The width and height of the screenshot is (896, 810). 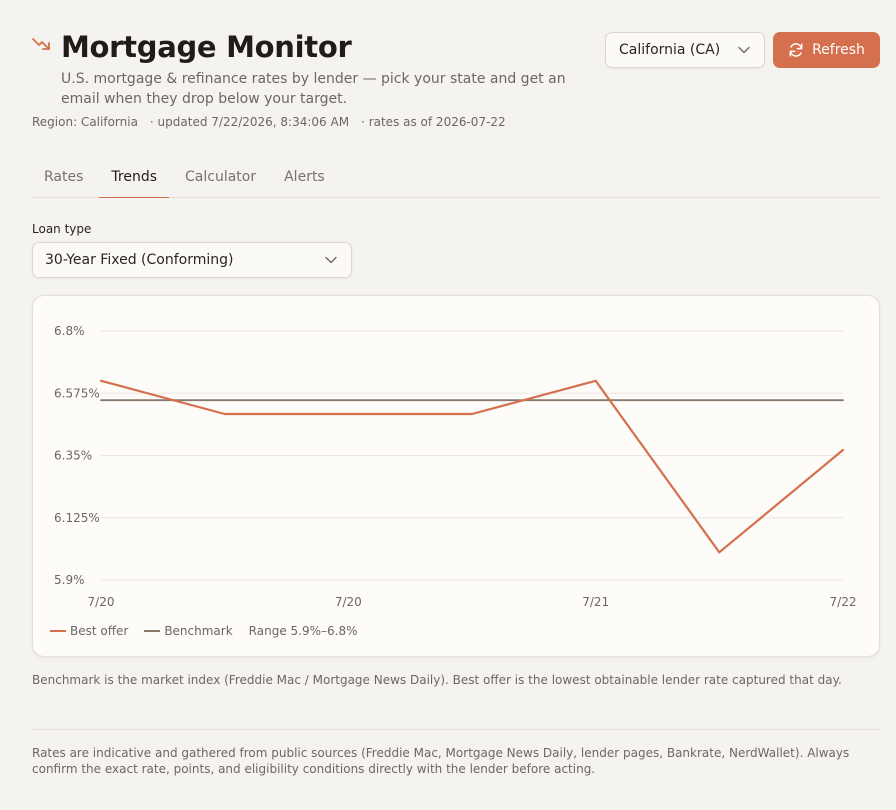 I want to click on page-title: Mortgage Monitor, so click(x=206, y=47).